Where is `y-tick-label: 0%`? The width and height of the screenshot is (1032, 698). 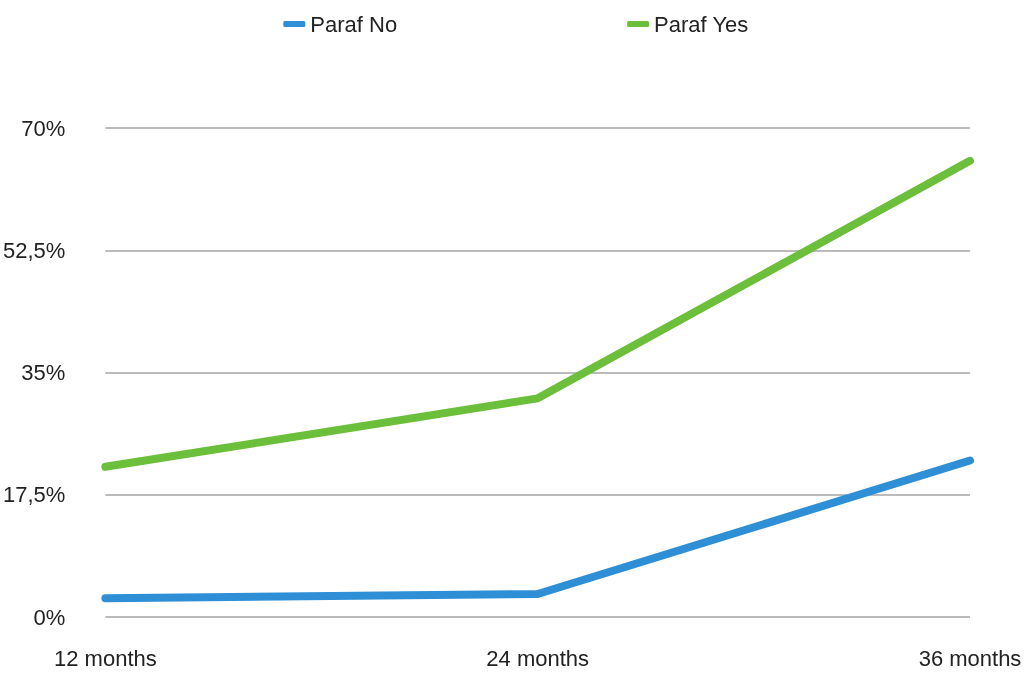
y-tick-label: 0% is located at coordinates (49, 617).